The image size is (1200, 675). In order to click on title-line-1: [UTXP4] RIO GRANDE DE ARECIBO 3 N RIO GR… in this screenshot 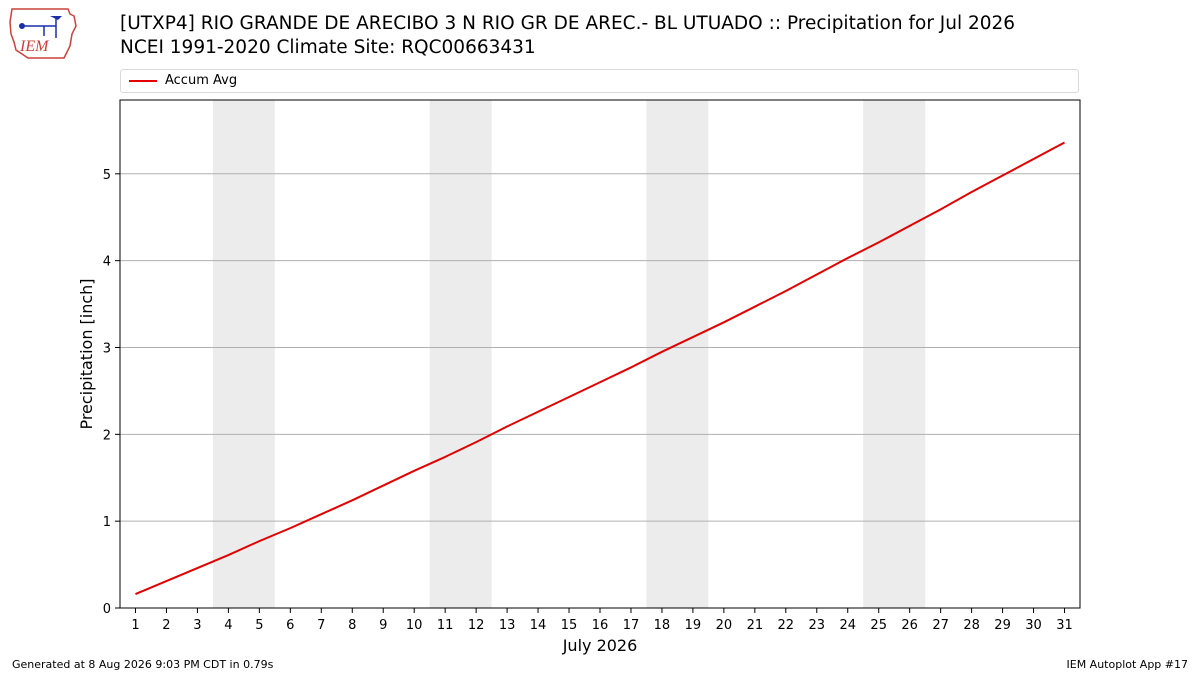, I will do `click(568, 23)`.